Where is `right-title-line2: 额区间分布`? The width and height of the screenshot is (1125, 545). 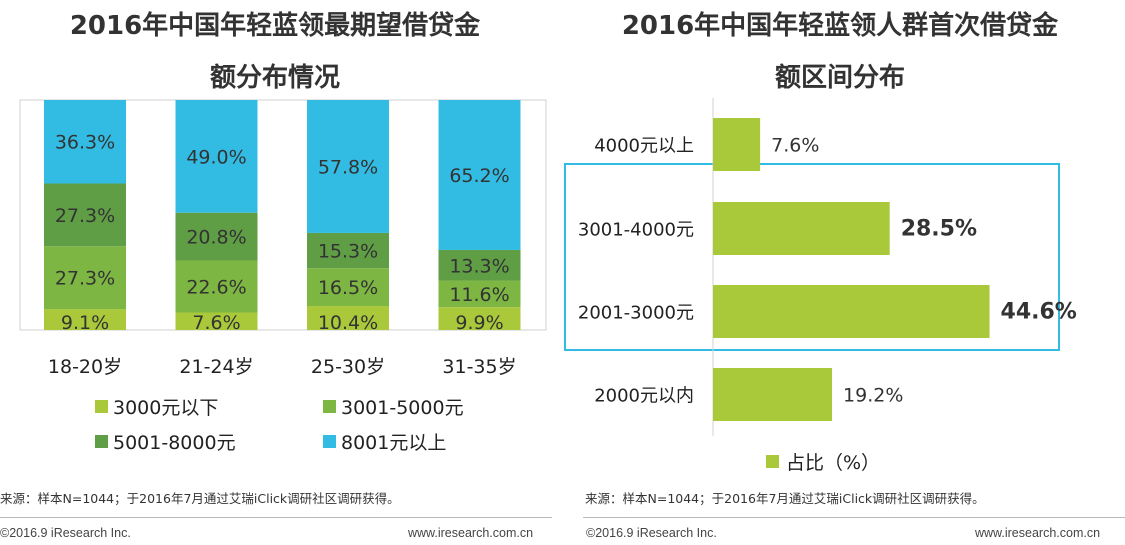 right-title-line2: 额区间分布 is located at coordinates (839, 78).